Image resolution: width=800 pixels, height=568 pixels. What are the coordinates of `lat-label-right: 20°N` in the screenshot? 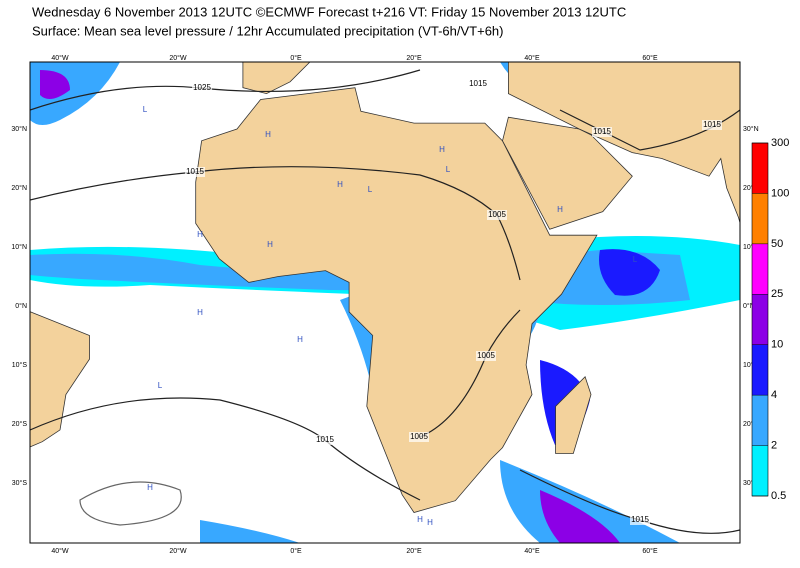 It's located at (751, 188).